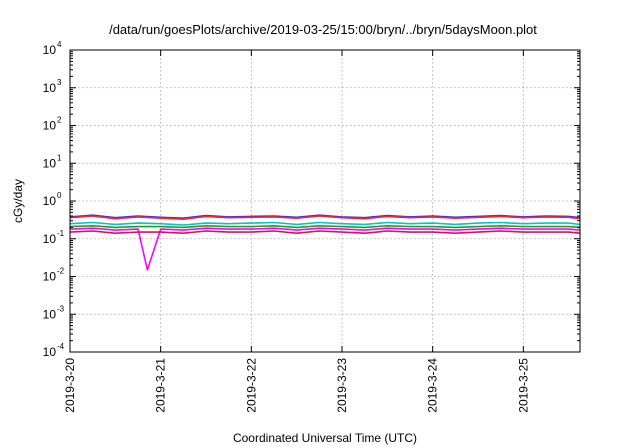 The height and width of the screenshot is (448, 640). I want to click on y-tick-label-exponent: -2, so click(61, 271).